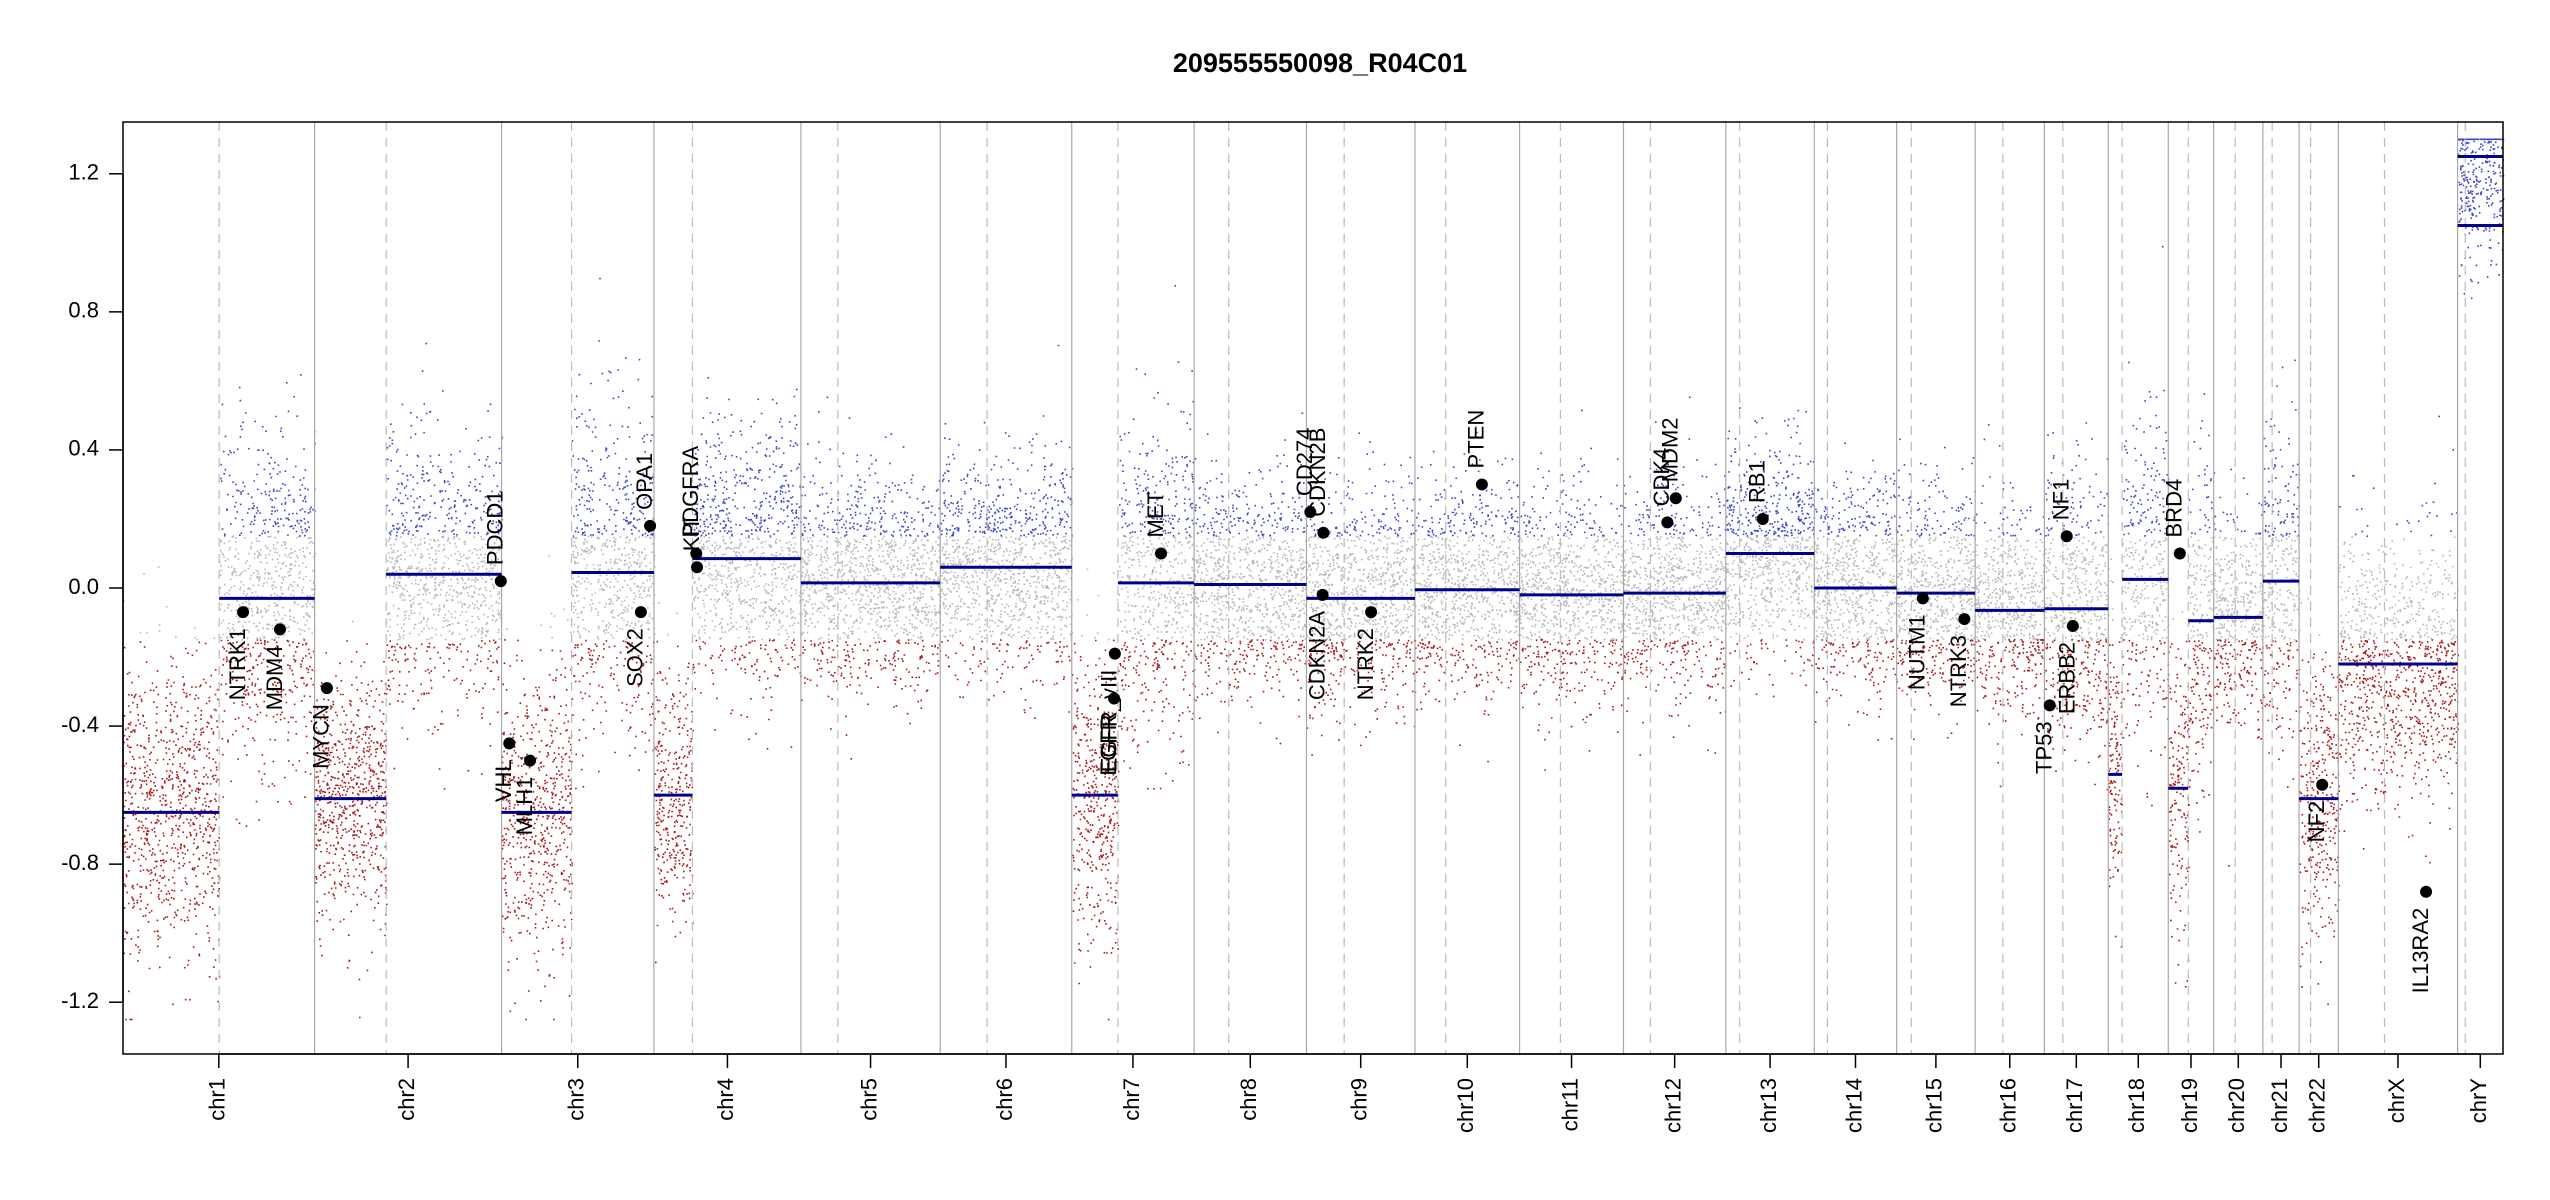 The width and height of the screenshot is (2550, 1200). Describe the element at coordinates (640, 612) in the screenshot. I see `gene-dot-SOX2` at that location.